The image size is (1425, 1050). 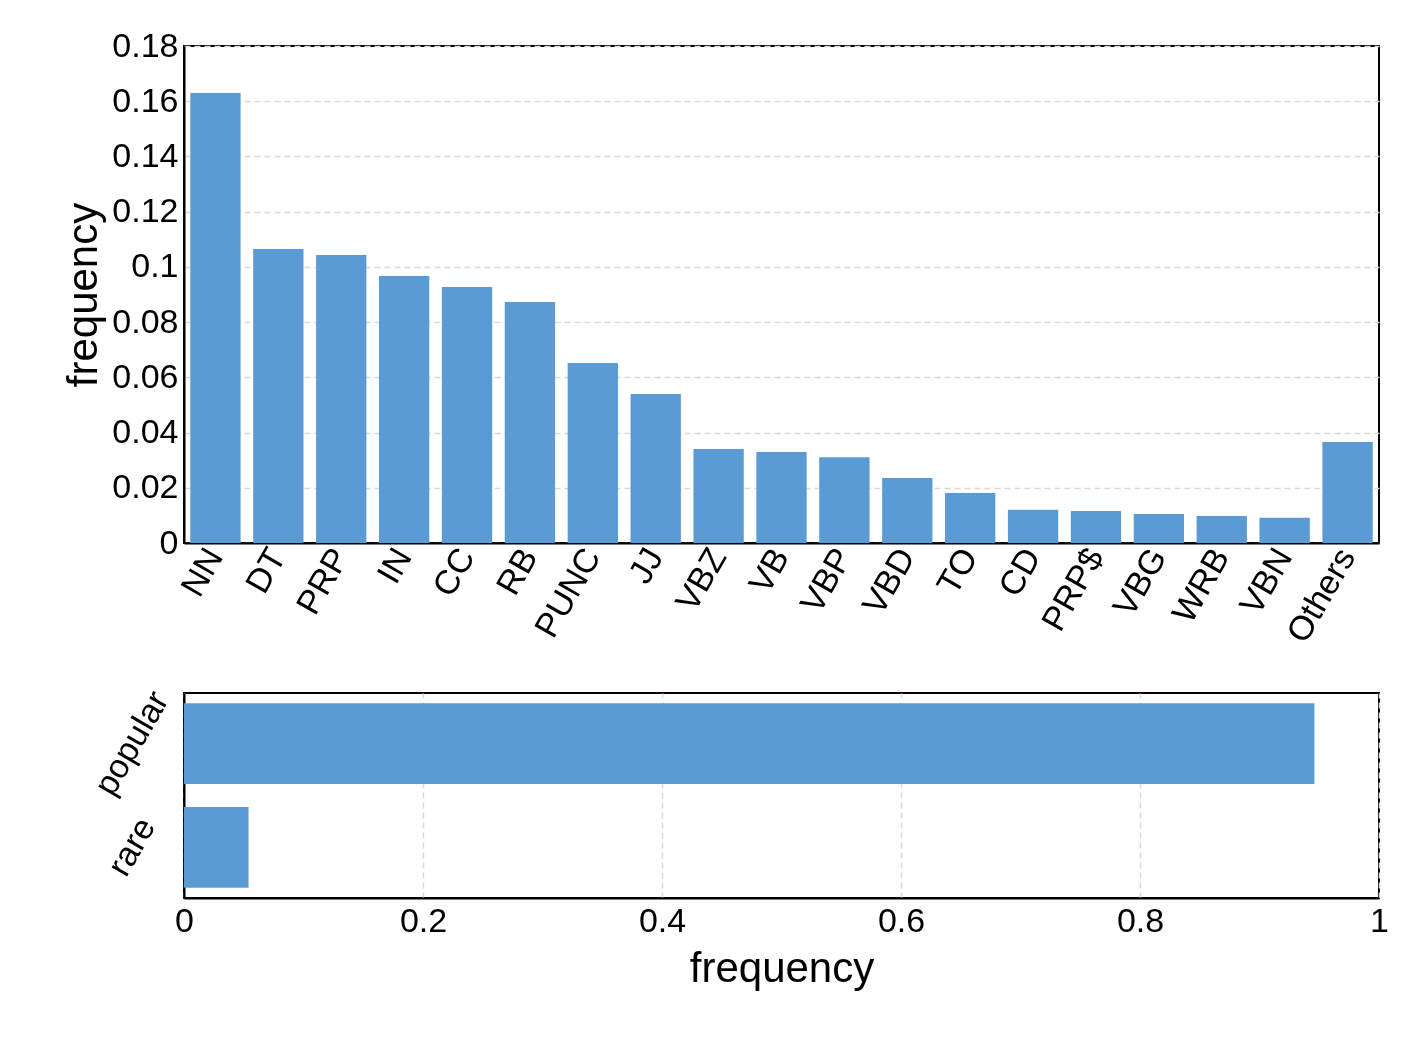 I want to click on y-tick-label: 0.16, so click(x=145, y=99).